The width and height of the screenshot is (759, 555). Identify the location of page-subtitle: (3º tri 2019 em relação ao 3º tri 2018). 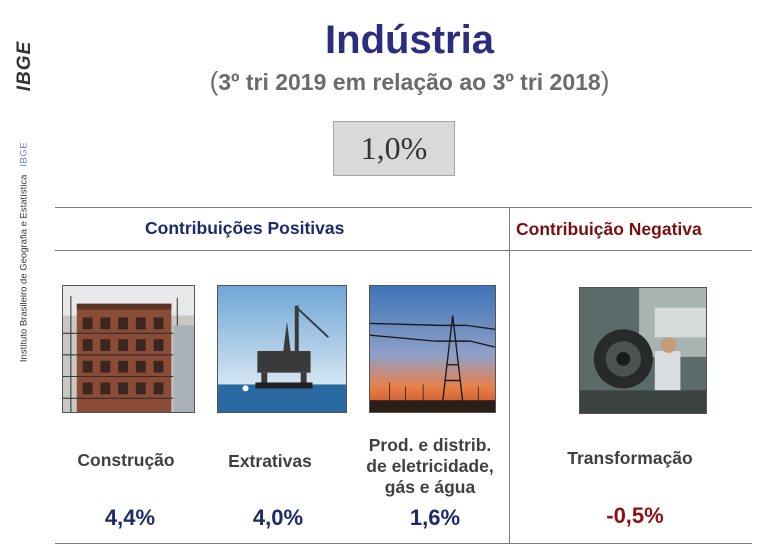
(409, 81).